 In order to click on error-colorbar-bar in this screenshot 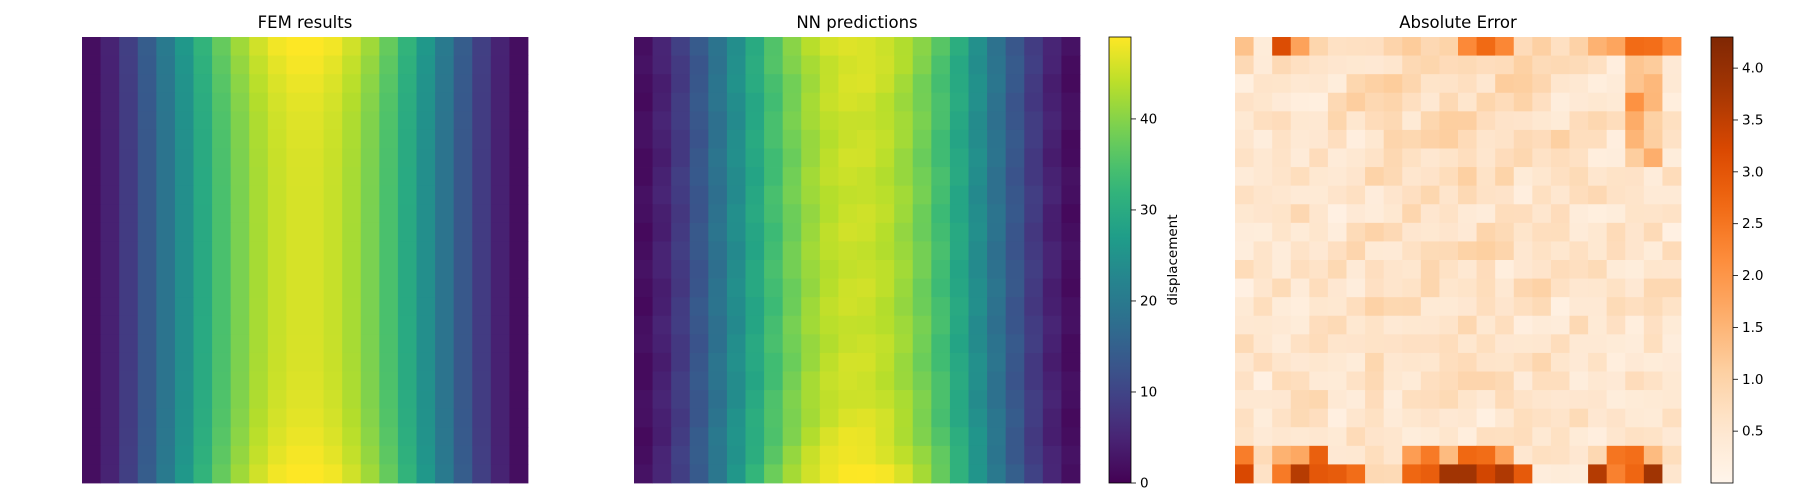, I will do `click(1722, 260)`.